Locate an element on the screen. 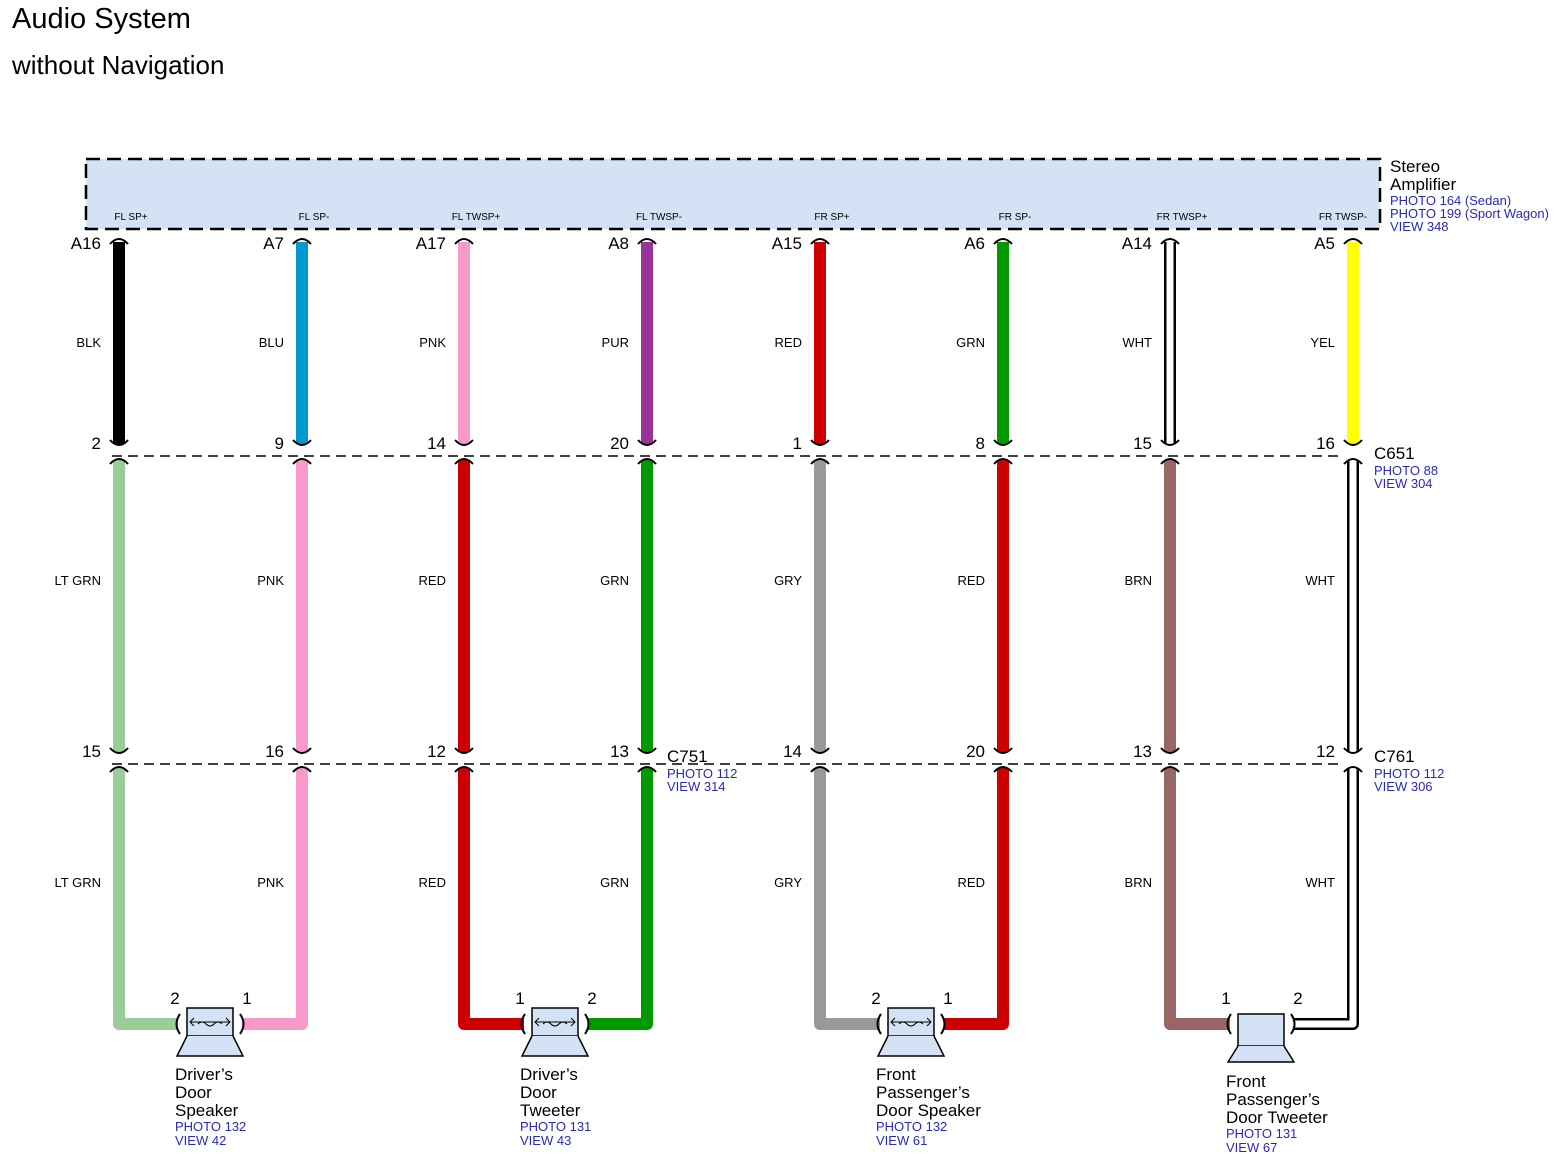 Image resolution: width=1566 pixels, height=1174 pixels. circuit-6-amp-pin: A14 is located at coordinates (1137, 243).